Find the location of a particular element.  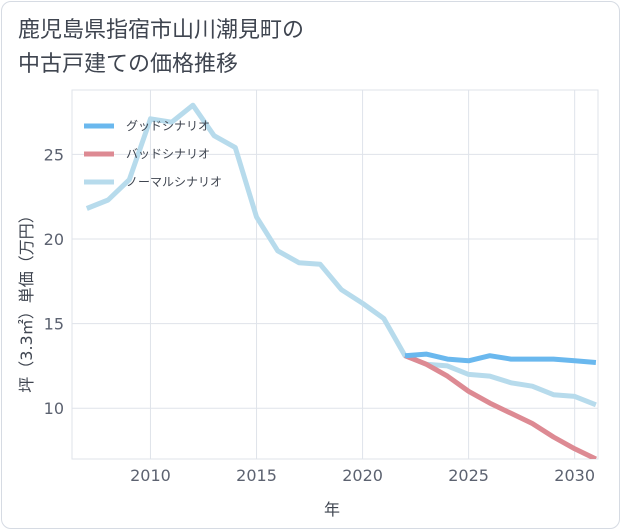

x-tick-label: 2020 is located at coordinates (362, 475).